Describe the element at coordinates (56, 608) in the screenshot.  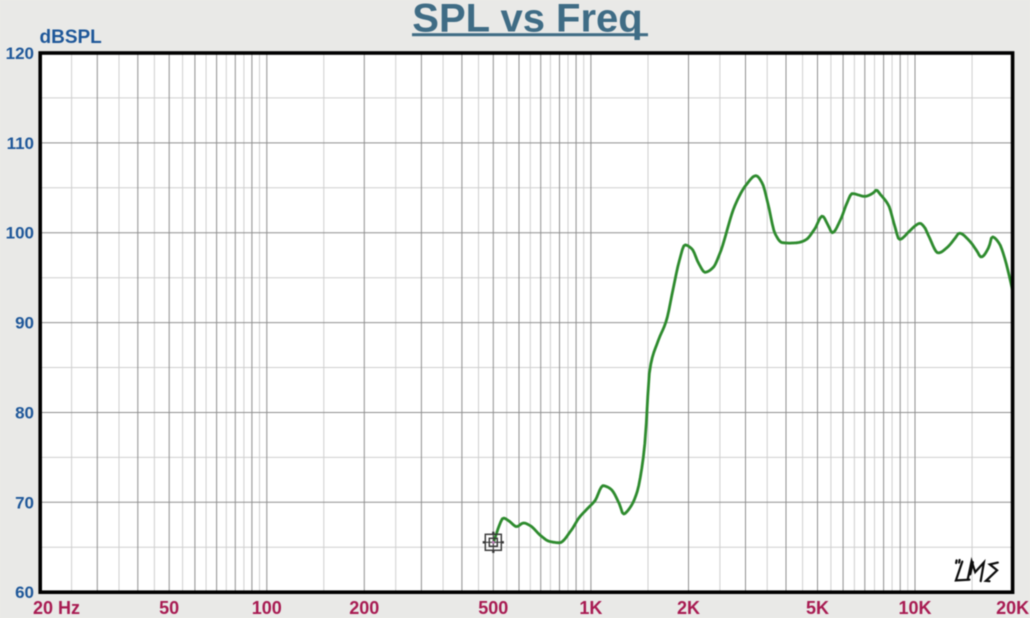
I see `svg-text: 20 Hz` at that location.